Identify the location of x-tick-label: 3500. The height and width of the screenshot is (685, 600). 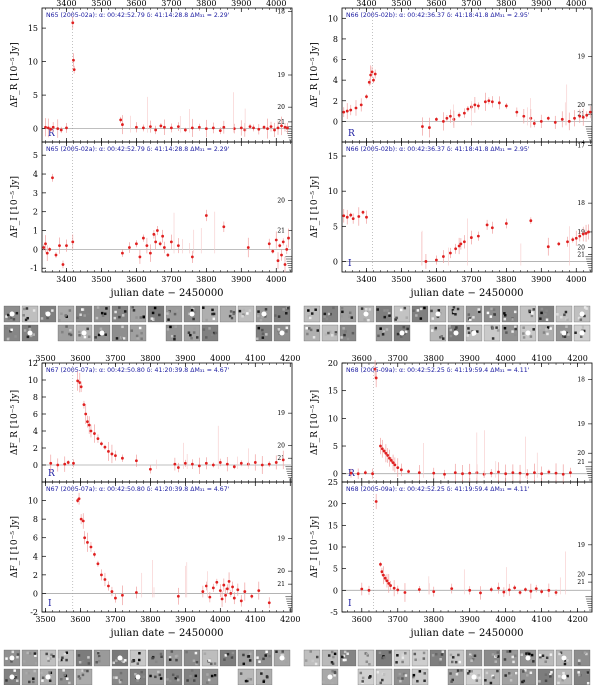
(101, 279).